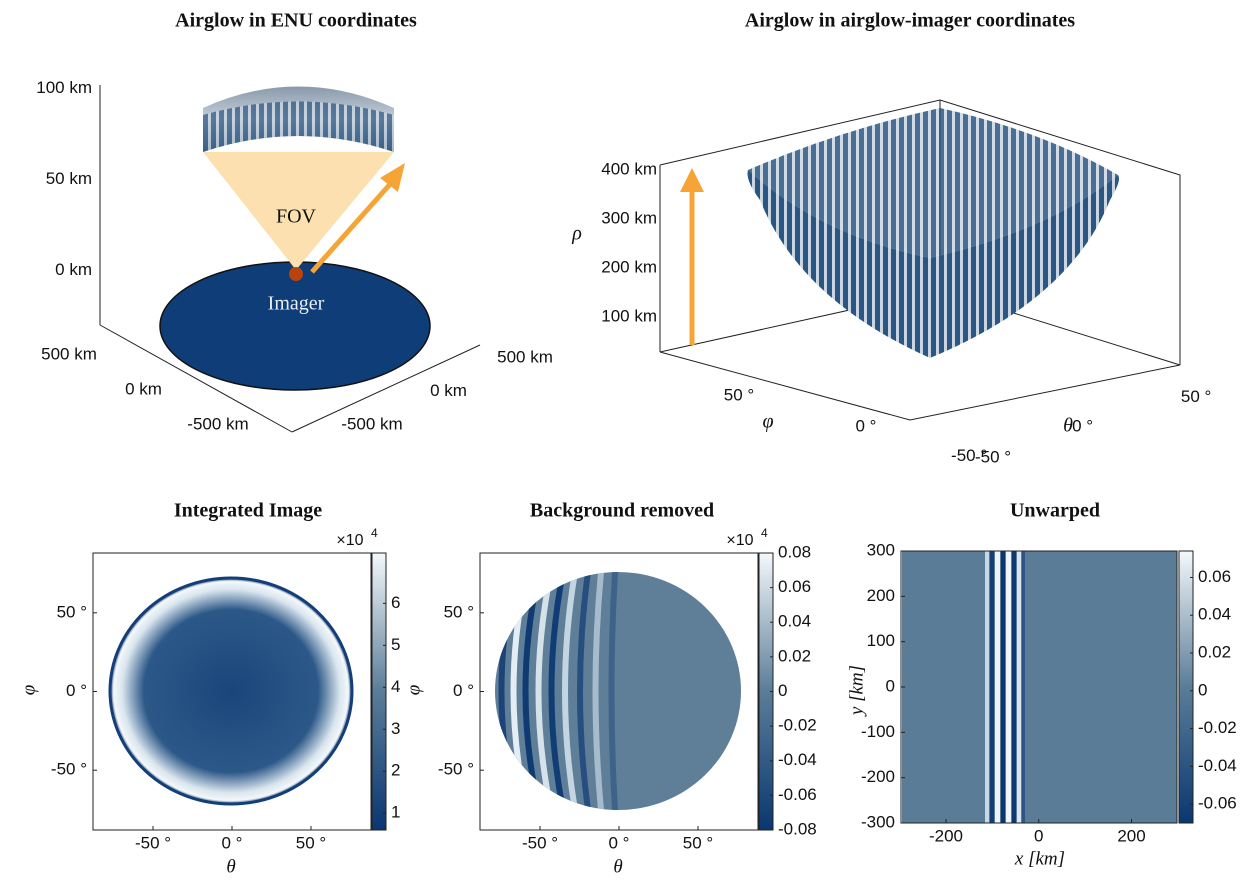  What do you see at coordinates (618, 691) in the screenshot?
I see `background-removed-image` at bounding box center [618, 691].